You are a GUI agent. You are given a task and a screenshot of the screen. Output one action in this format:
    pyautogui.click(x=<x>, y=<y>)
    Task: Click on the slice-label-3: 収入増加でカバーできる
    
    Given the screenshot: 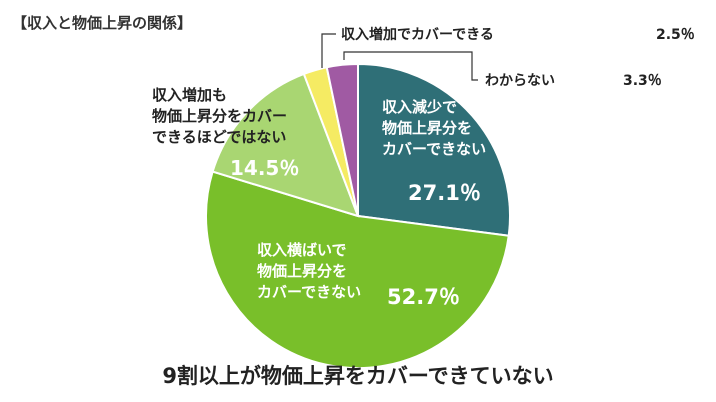 What is the action you would take?
    pyautogui.click(x=417, y=34)
    